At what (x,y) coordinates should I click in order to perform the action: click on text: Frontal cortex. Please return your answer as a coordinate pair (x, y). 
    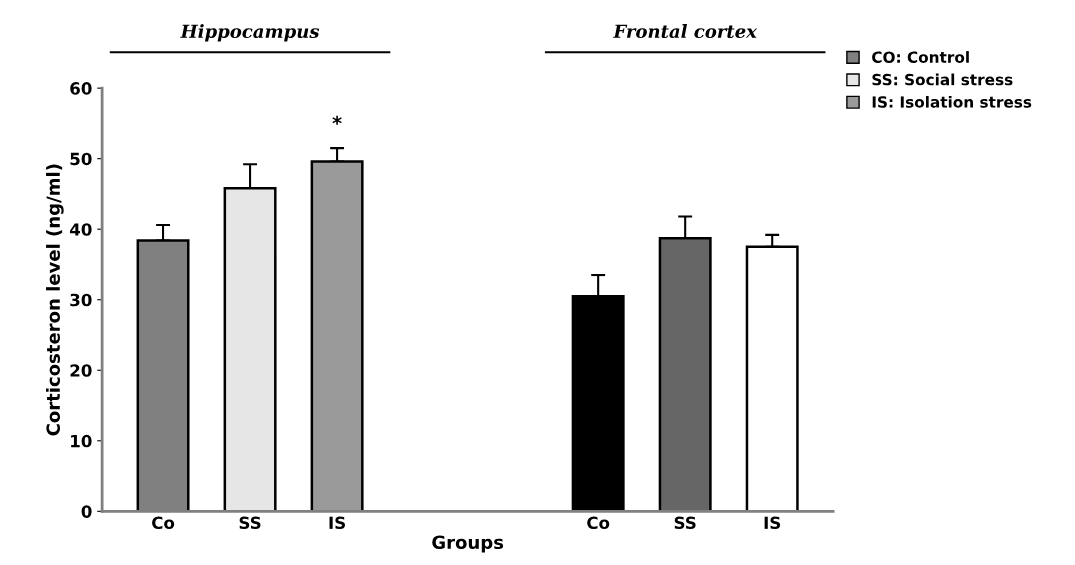
    Looking at the image, I should click on (685, 31).